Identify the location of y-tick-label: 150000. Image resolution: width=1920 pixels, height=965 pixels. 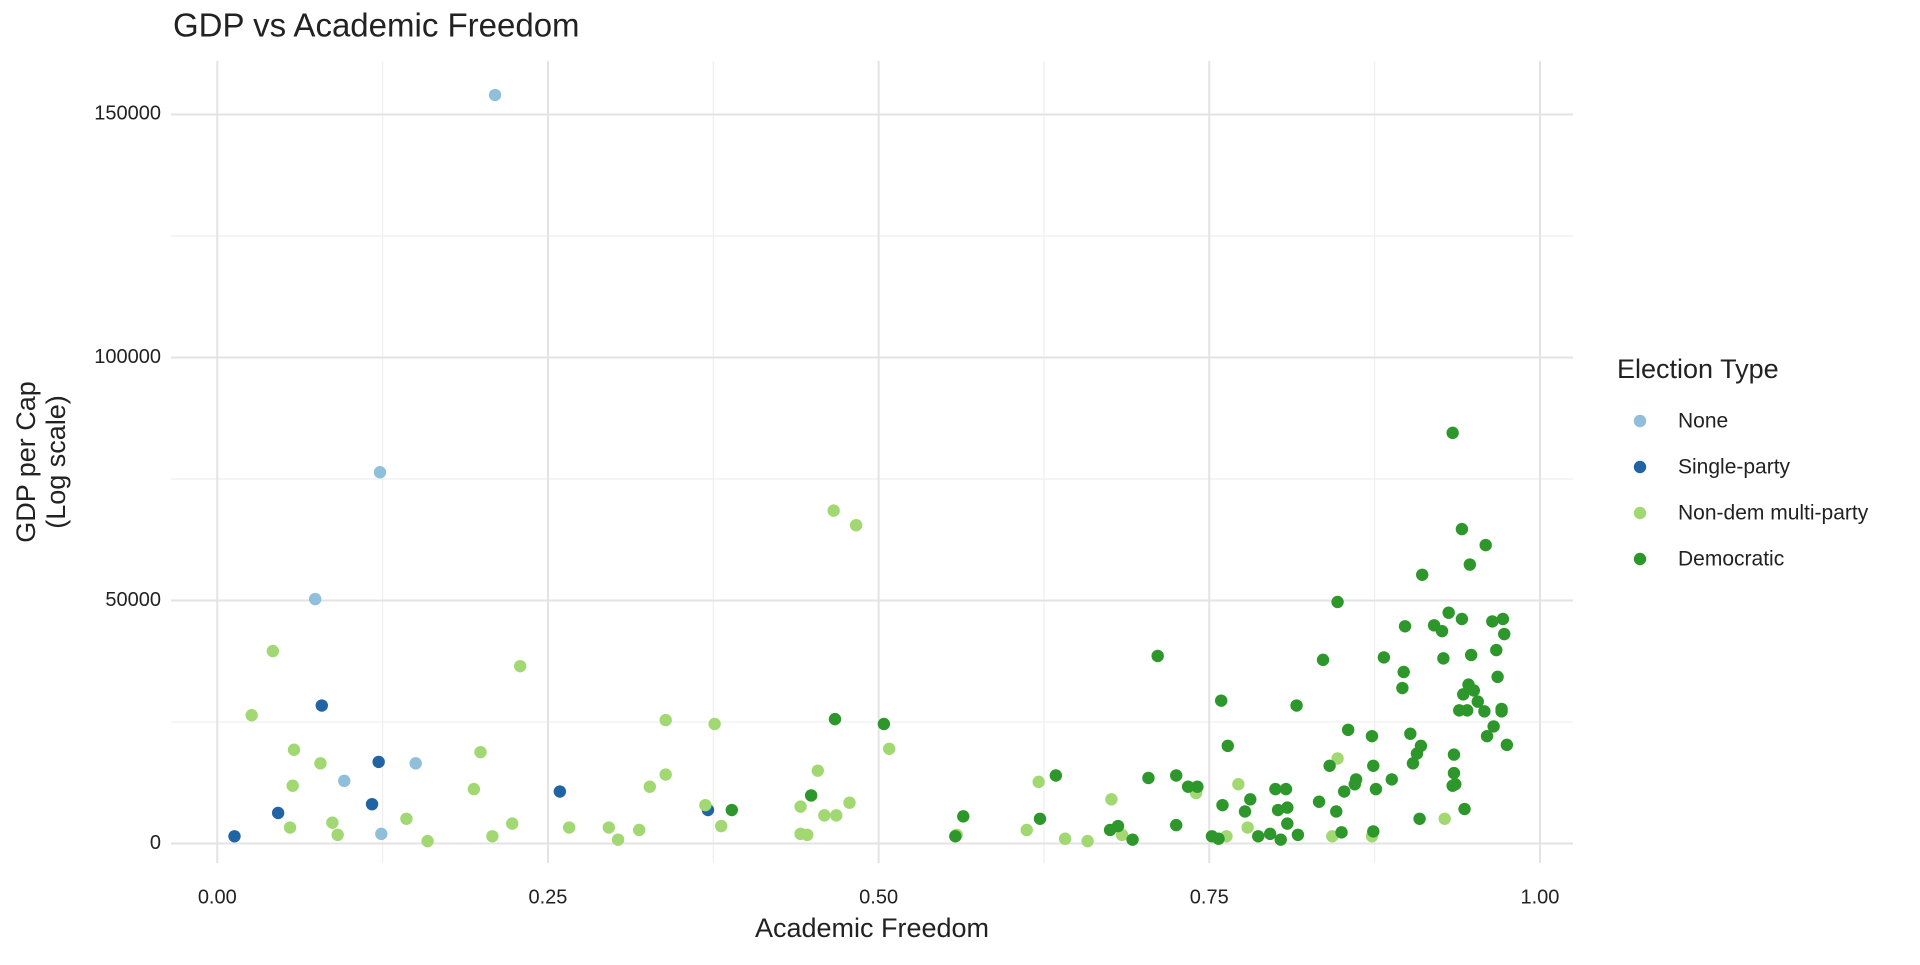
(127, 114).